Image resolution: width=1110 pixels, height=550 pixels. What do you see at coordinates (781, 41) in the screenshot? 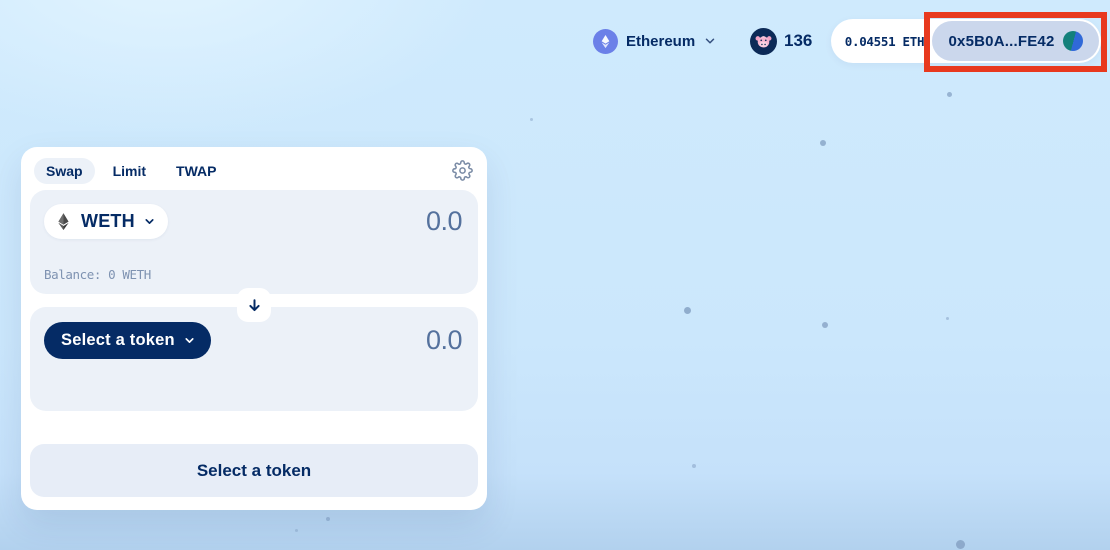
I see `cow-credits-counter: 136` at bounding box center [781, 41].